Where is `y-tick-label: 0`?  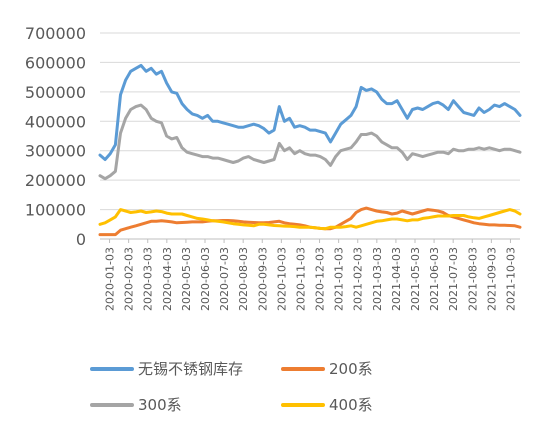
y-tick-label: 0 is located at coordinates (81, 239).